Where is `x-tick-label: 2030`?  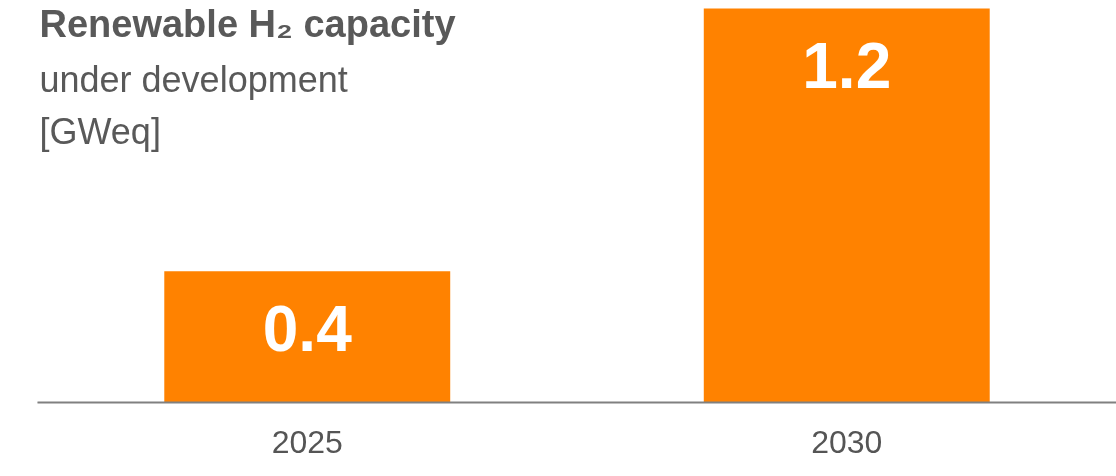
x-tick-label: 2030 is located at coordinates (847, 441).